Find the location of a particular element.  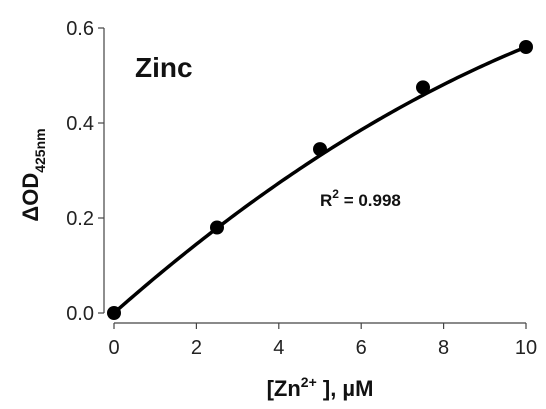

x-axis-title: [Zn2+ ], µM is located at coordinates (320, 387).